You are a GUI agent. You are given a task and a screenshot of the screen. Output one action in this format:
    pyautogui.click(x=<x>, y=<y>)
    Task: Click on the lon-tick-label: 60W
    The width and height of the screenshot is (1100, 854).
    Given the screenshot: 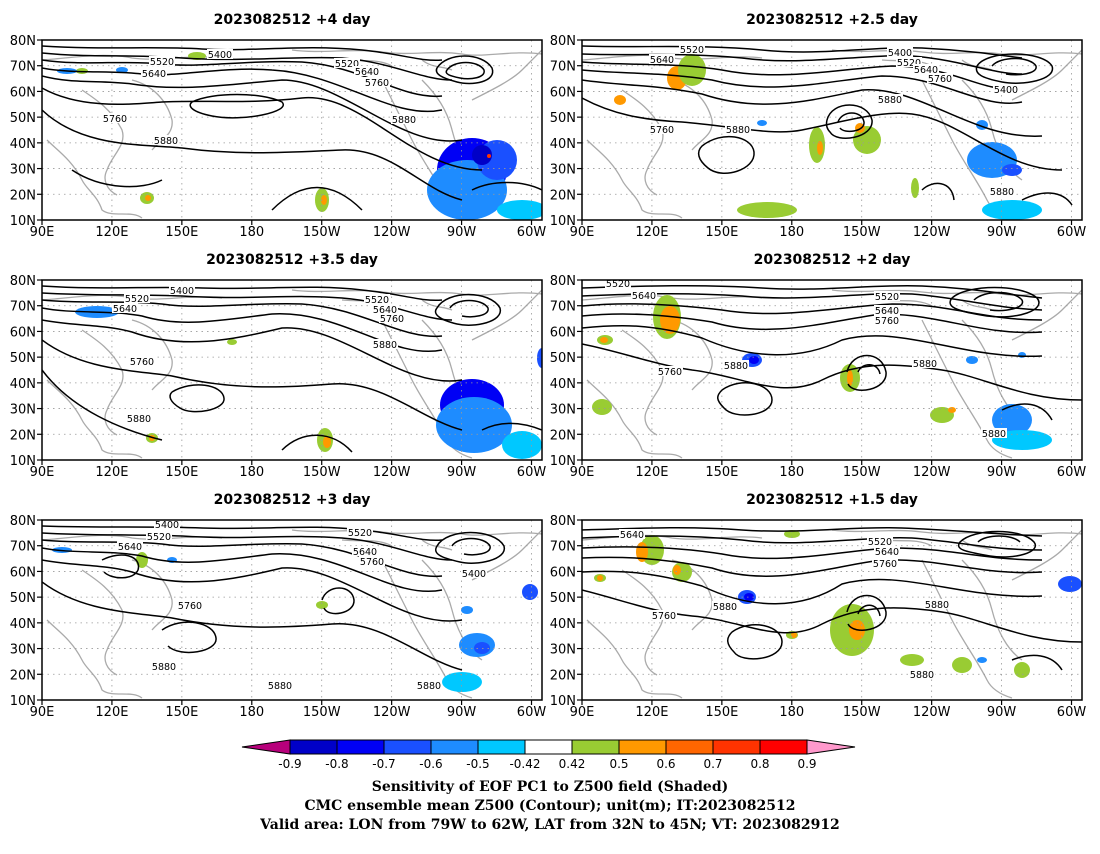 What is the action you would take?
    pyautogui.click(x=532, y=712)
    